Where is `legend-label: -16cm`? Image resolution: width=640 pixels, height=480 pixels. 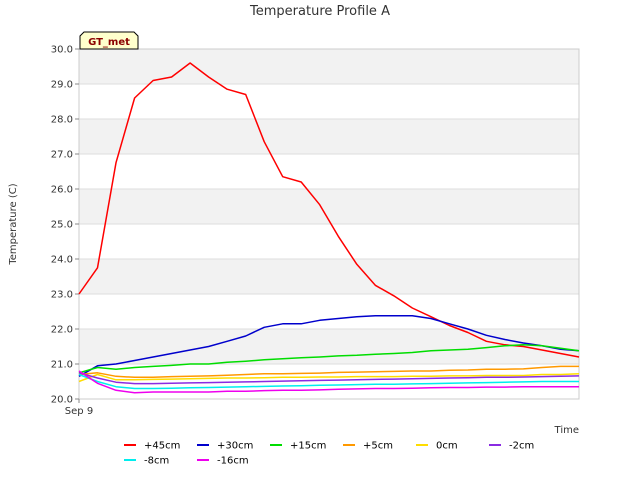 legend-label: -16cm is located at coordinates (233, 461).